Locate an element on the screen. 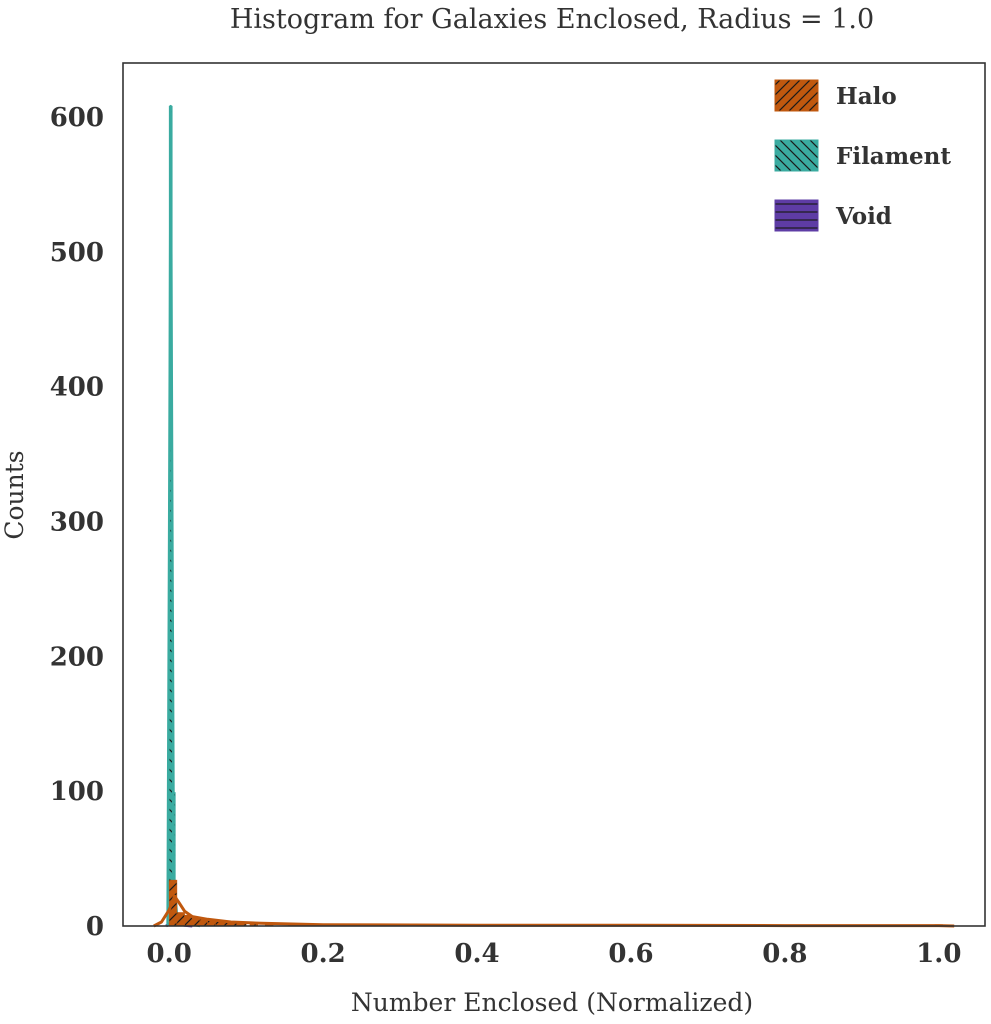 The height and width of the screenshot is (1024, 991). x-axis-ticks: 0.0 0.2 0.4 0.6 0.8 1.0 is located at coordinates (554, 954).